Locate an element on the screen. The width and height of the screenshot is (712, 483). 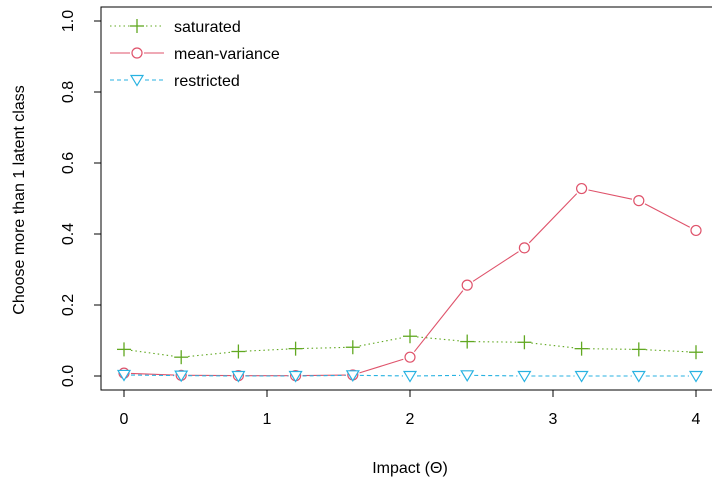
legend-label: mean-variance is located at coordinates (227, 54).